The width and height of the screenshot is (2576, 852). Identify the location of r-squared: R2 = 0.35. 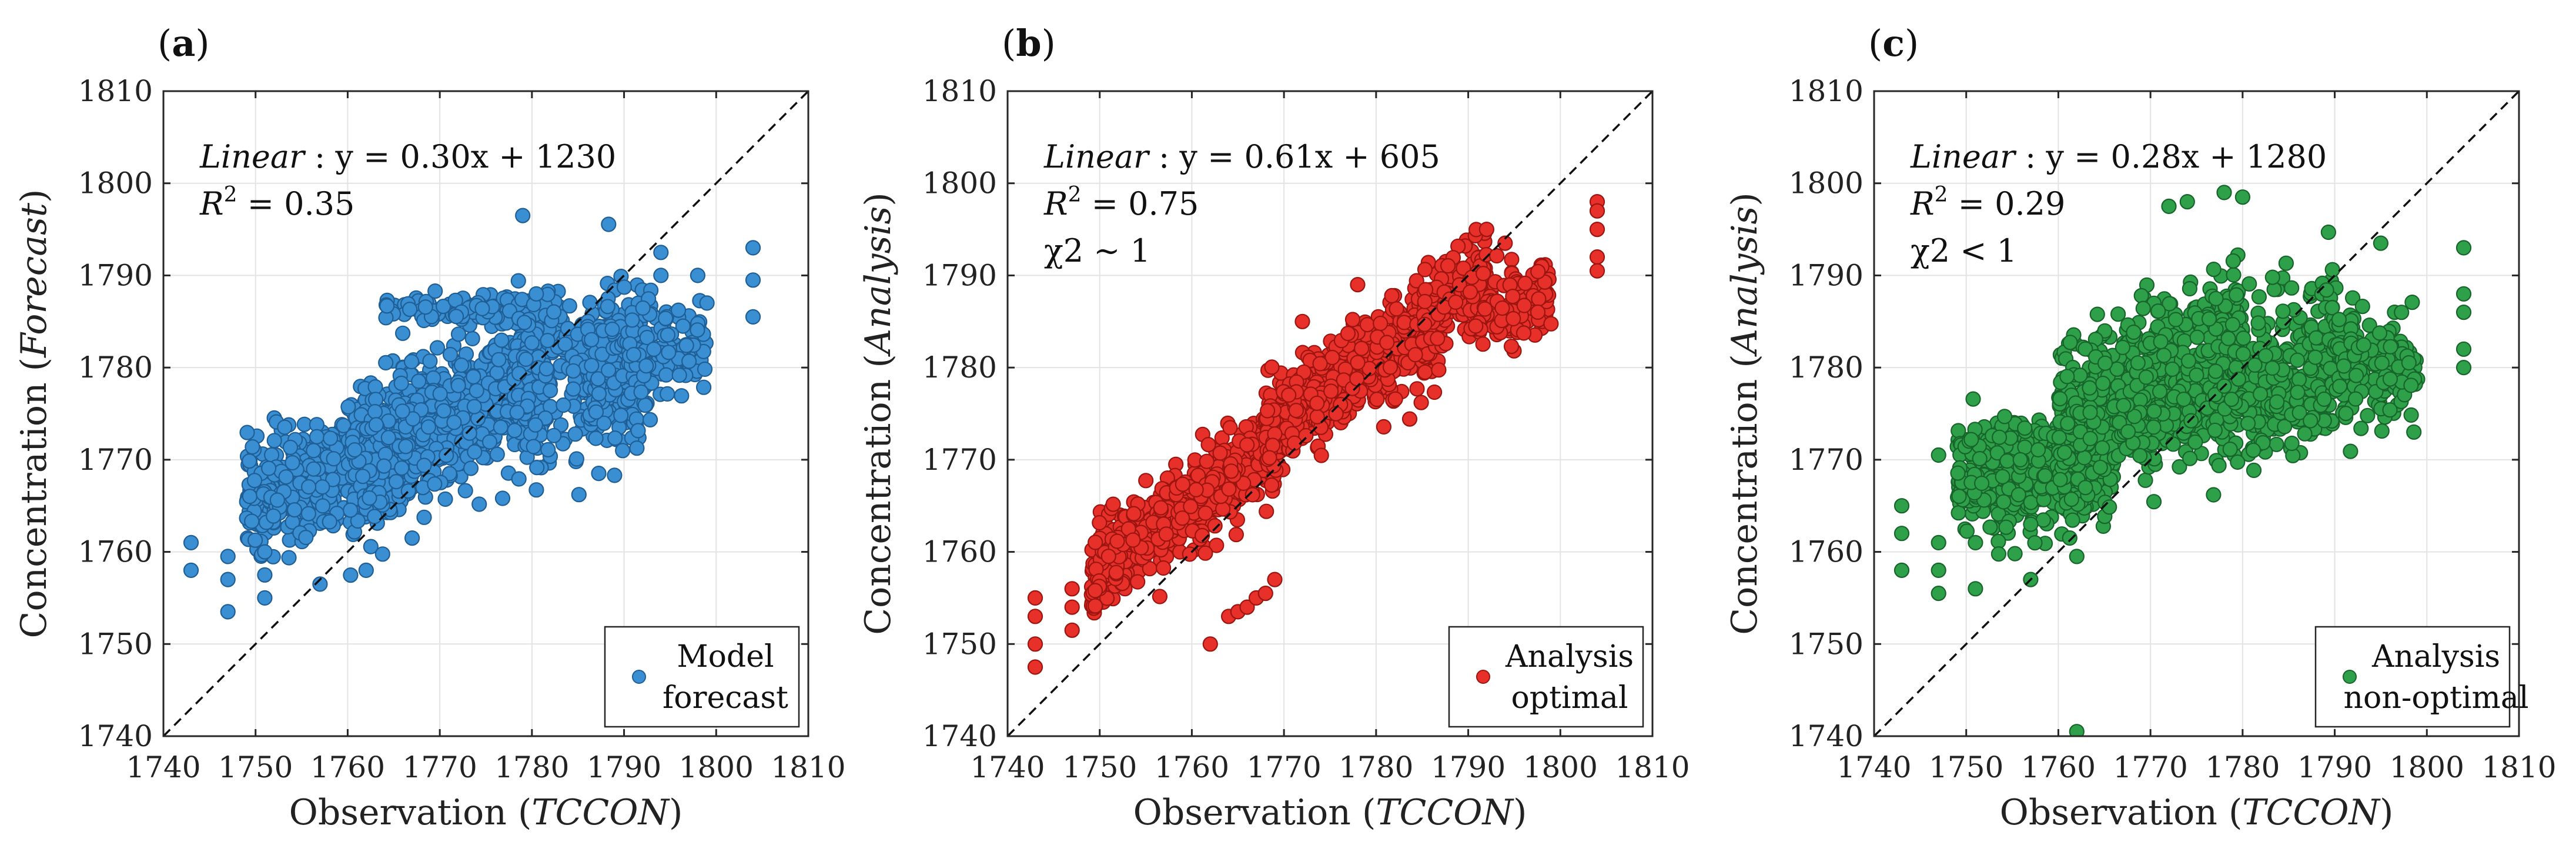
(276, 202).